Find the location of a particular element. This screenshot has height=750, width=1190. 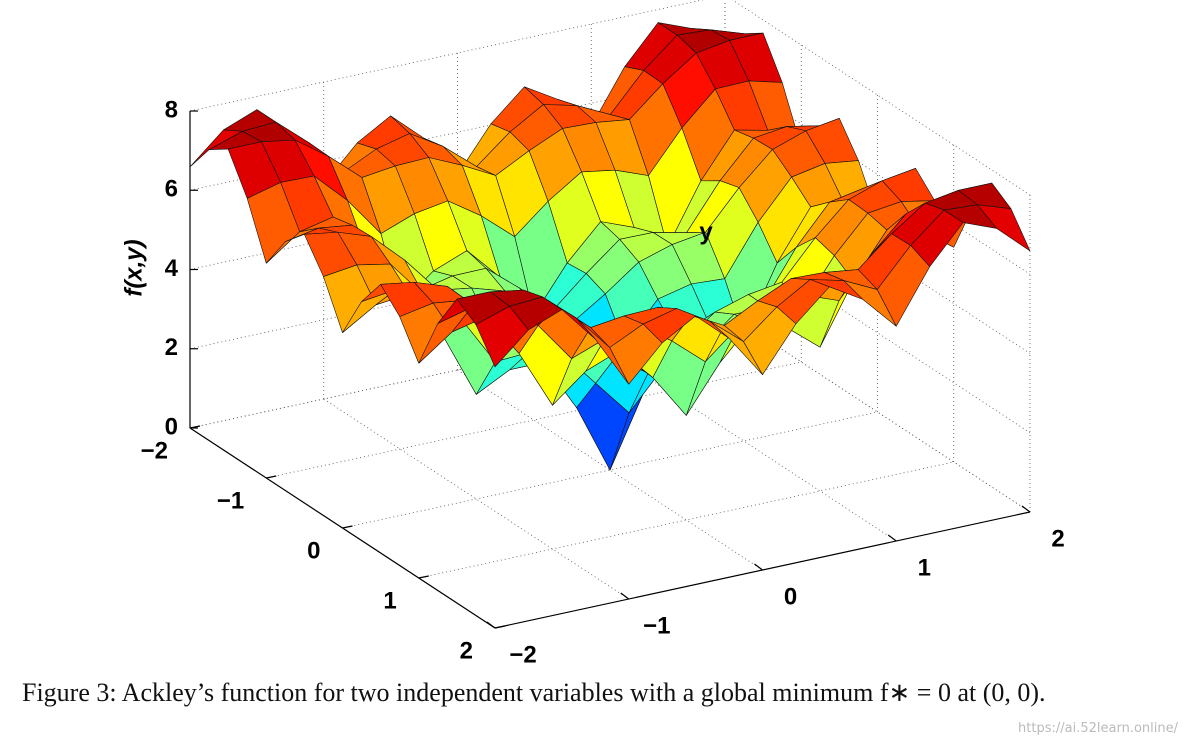

z-tick-label: 4 is located at coordinates (172, 268).